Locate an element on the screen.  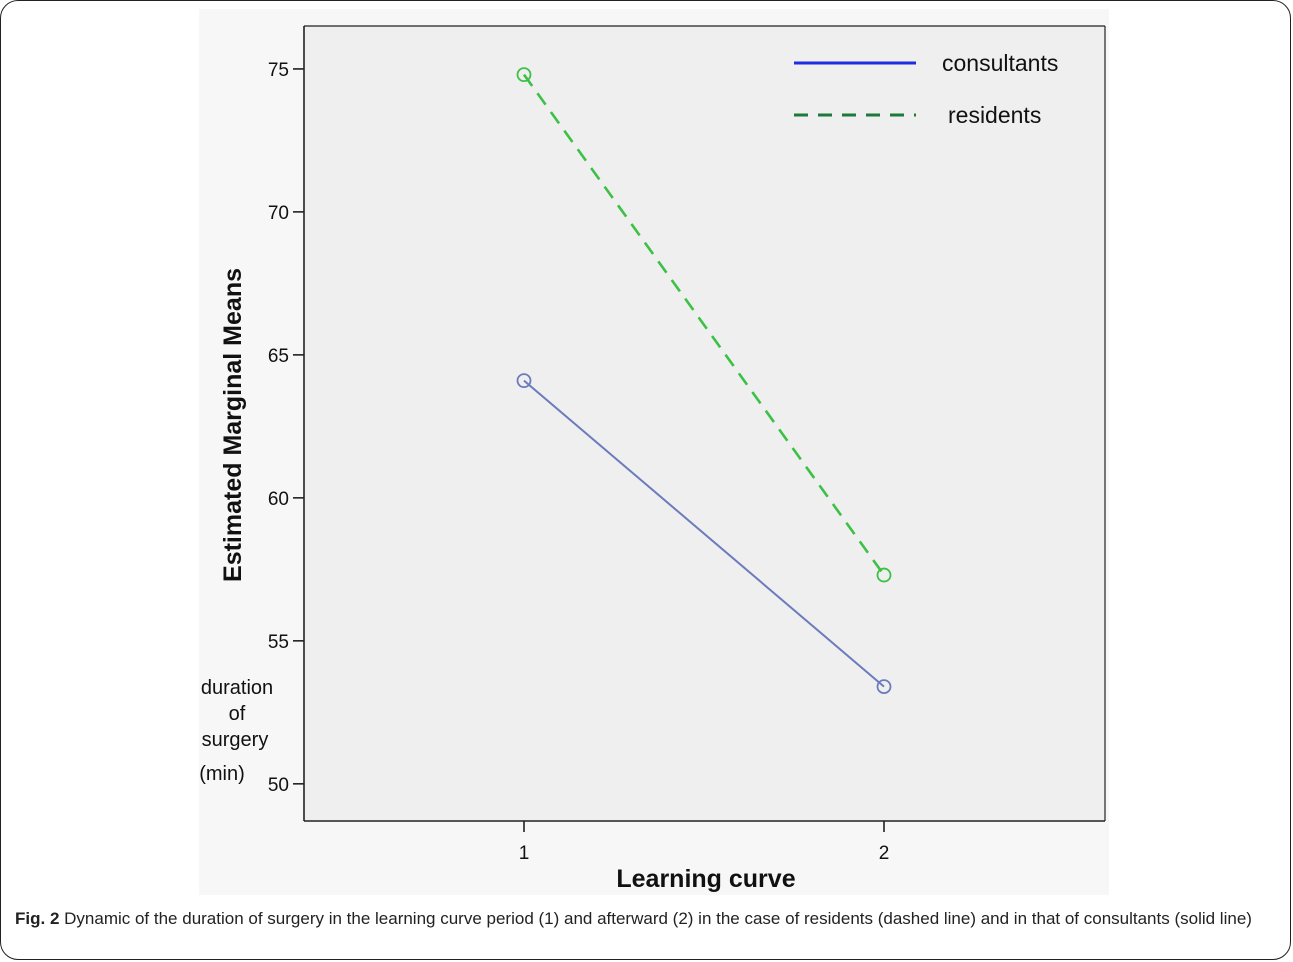
series-line-consultants is located at coordinates (704, 533).